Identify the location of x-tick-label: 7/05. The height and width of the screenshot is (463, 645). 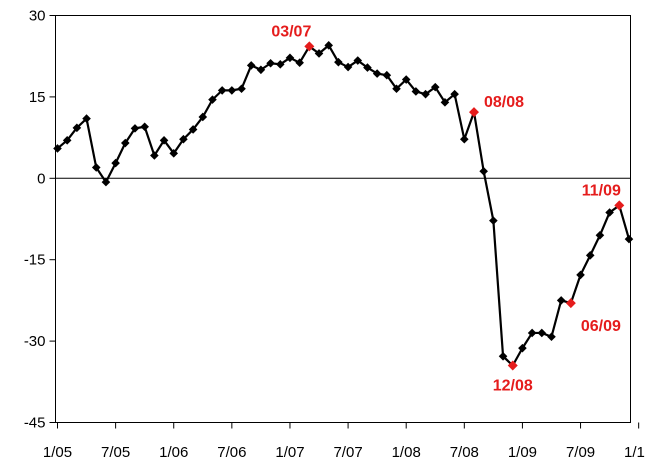
(115, 452).